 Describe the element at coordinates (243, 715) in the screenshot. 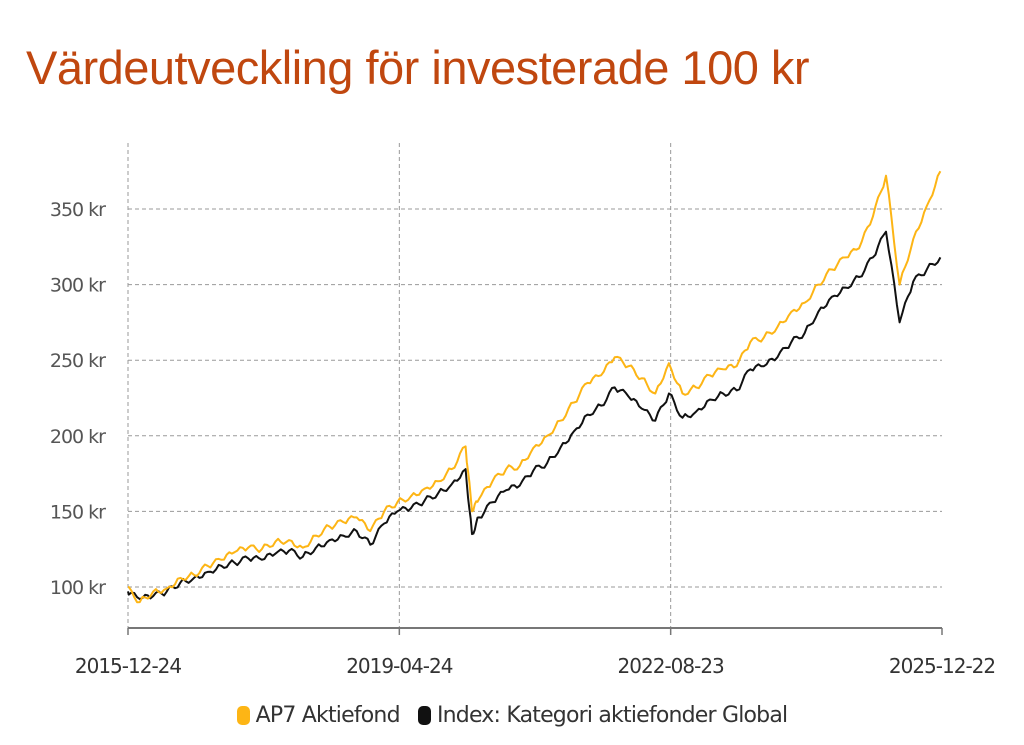

I see `legend-swatch-ap7` at that location.